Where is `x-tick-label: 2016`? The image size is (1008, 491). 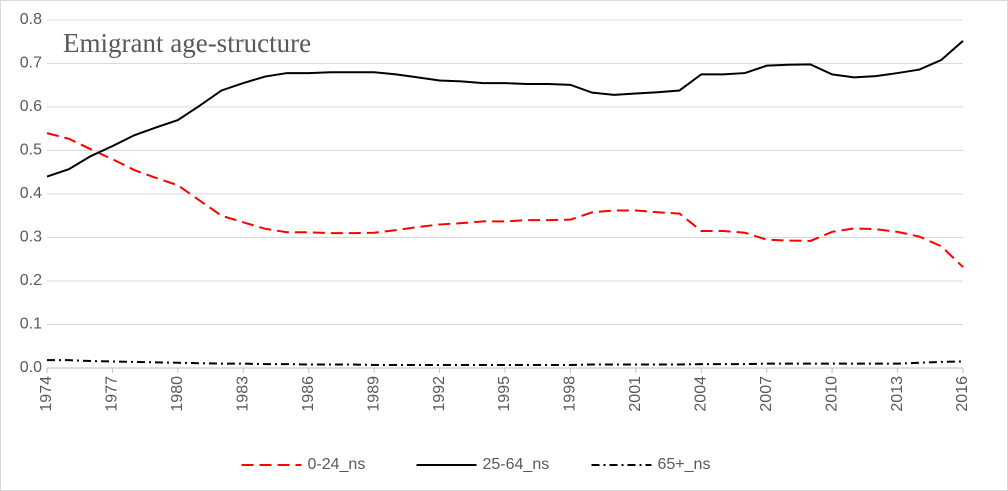
x-tick-label: 2016 is located at coordinates (962, 394).